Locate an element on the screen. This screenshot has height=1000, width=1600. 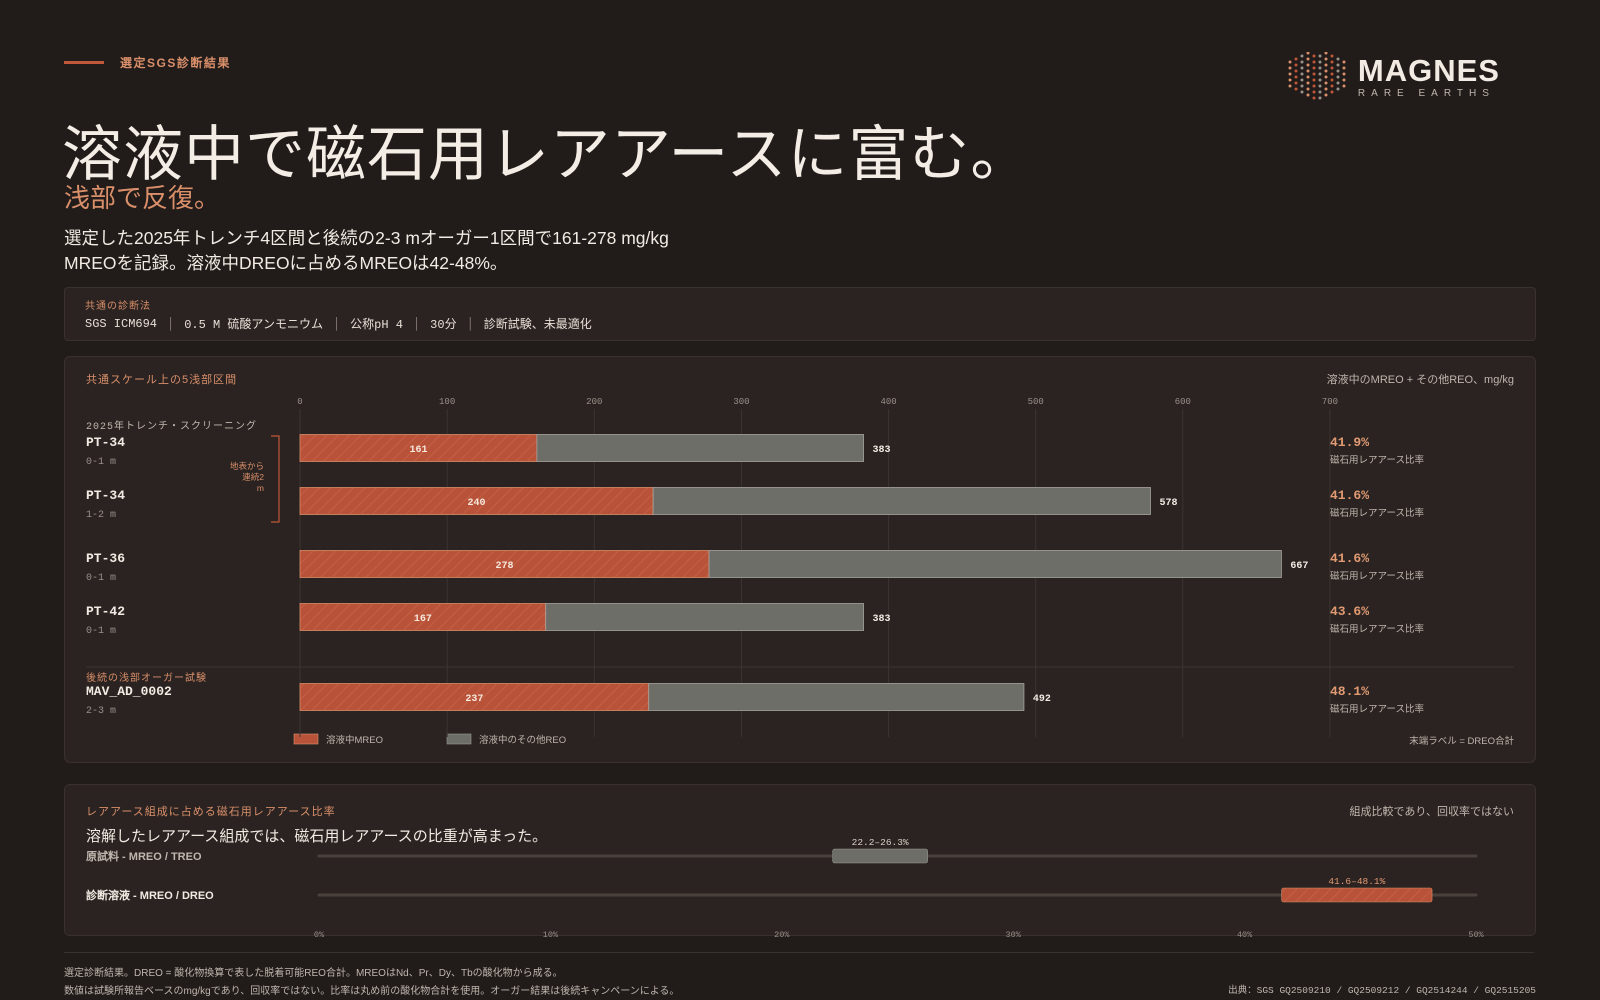
bar-mreo-value: 237 is located at coordinates (474, 699).